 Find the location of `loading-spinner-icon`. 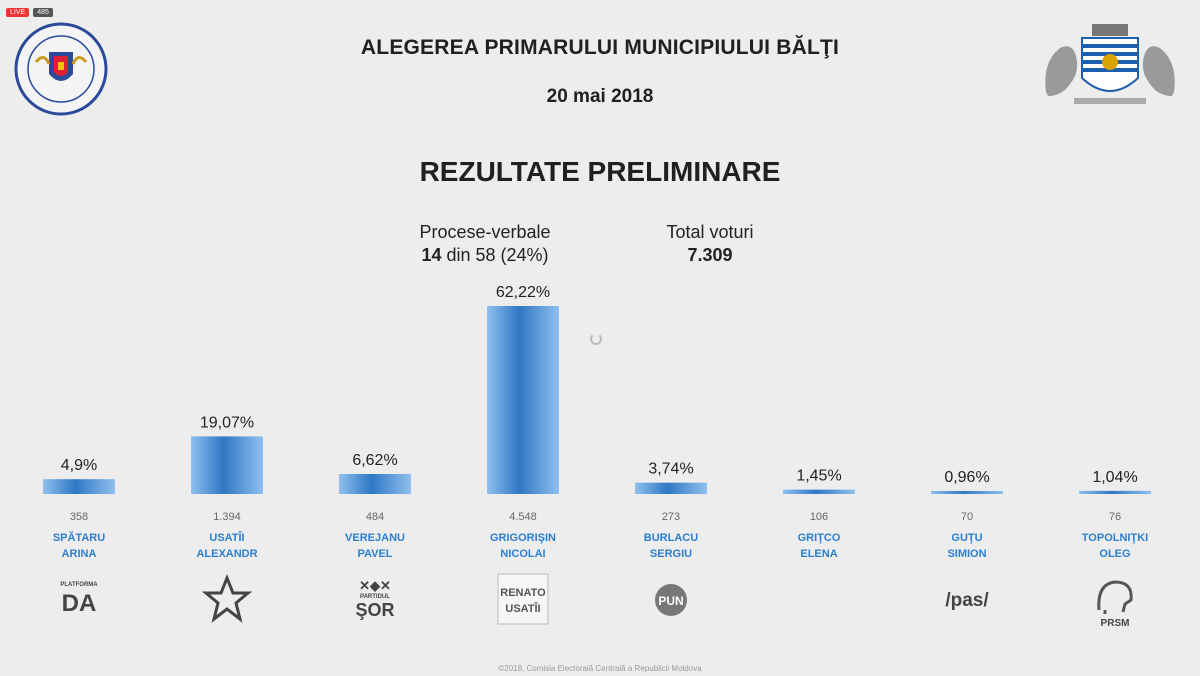

loading-spinner-icon is located at coordinates (596, 339).